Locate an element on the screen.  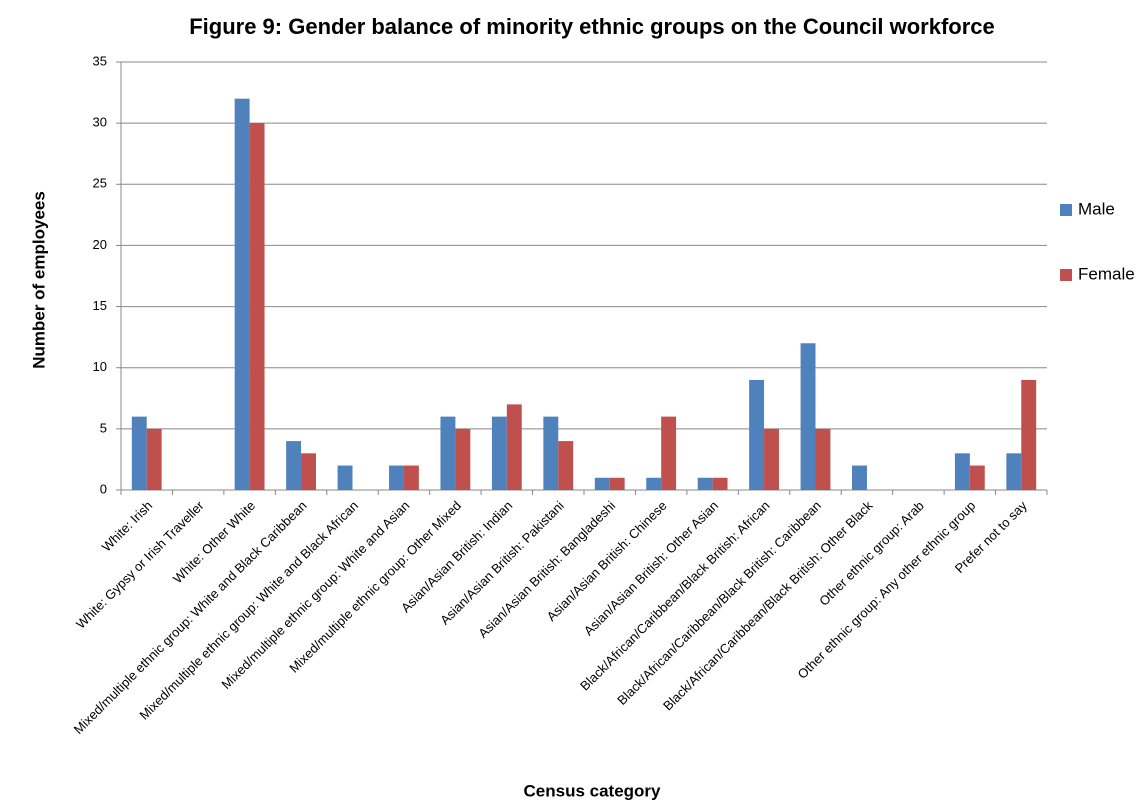
y-tick-label: 0 is located at coordinates (103, 488).